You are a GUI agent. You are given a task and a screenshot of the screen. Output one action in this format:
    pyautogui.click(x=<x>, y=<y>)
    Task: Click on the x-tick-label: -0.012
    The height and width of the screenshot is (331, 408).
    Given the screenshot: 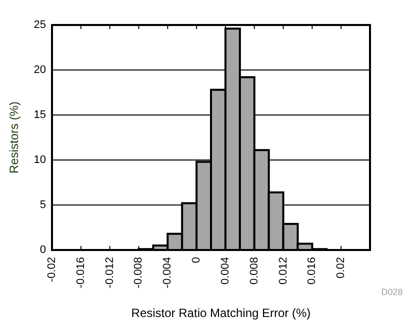 What is the action you would take?
    pyautogui.click(x=110, y=272)
    